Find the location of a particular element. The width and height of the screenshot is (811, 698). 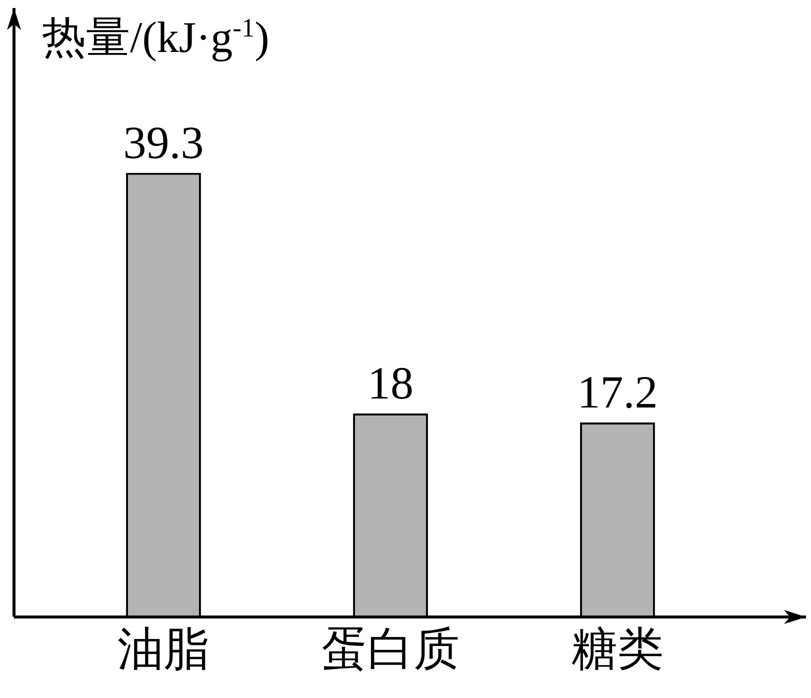

data-label: 39.3 is located at coordinates (163, 142).